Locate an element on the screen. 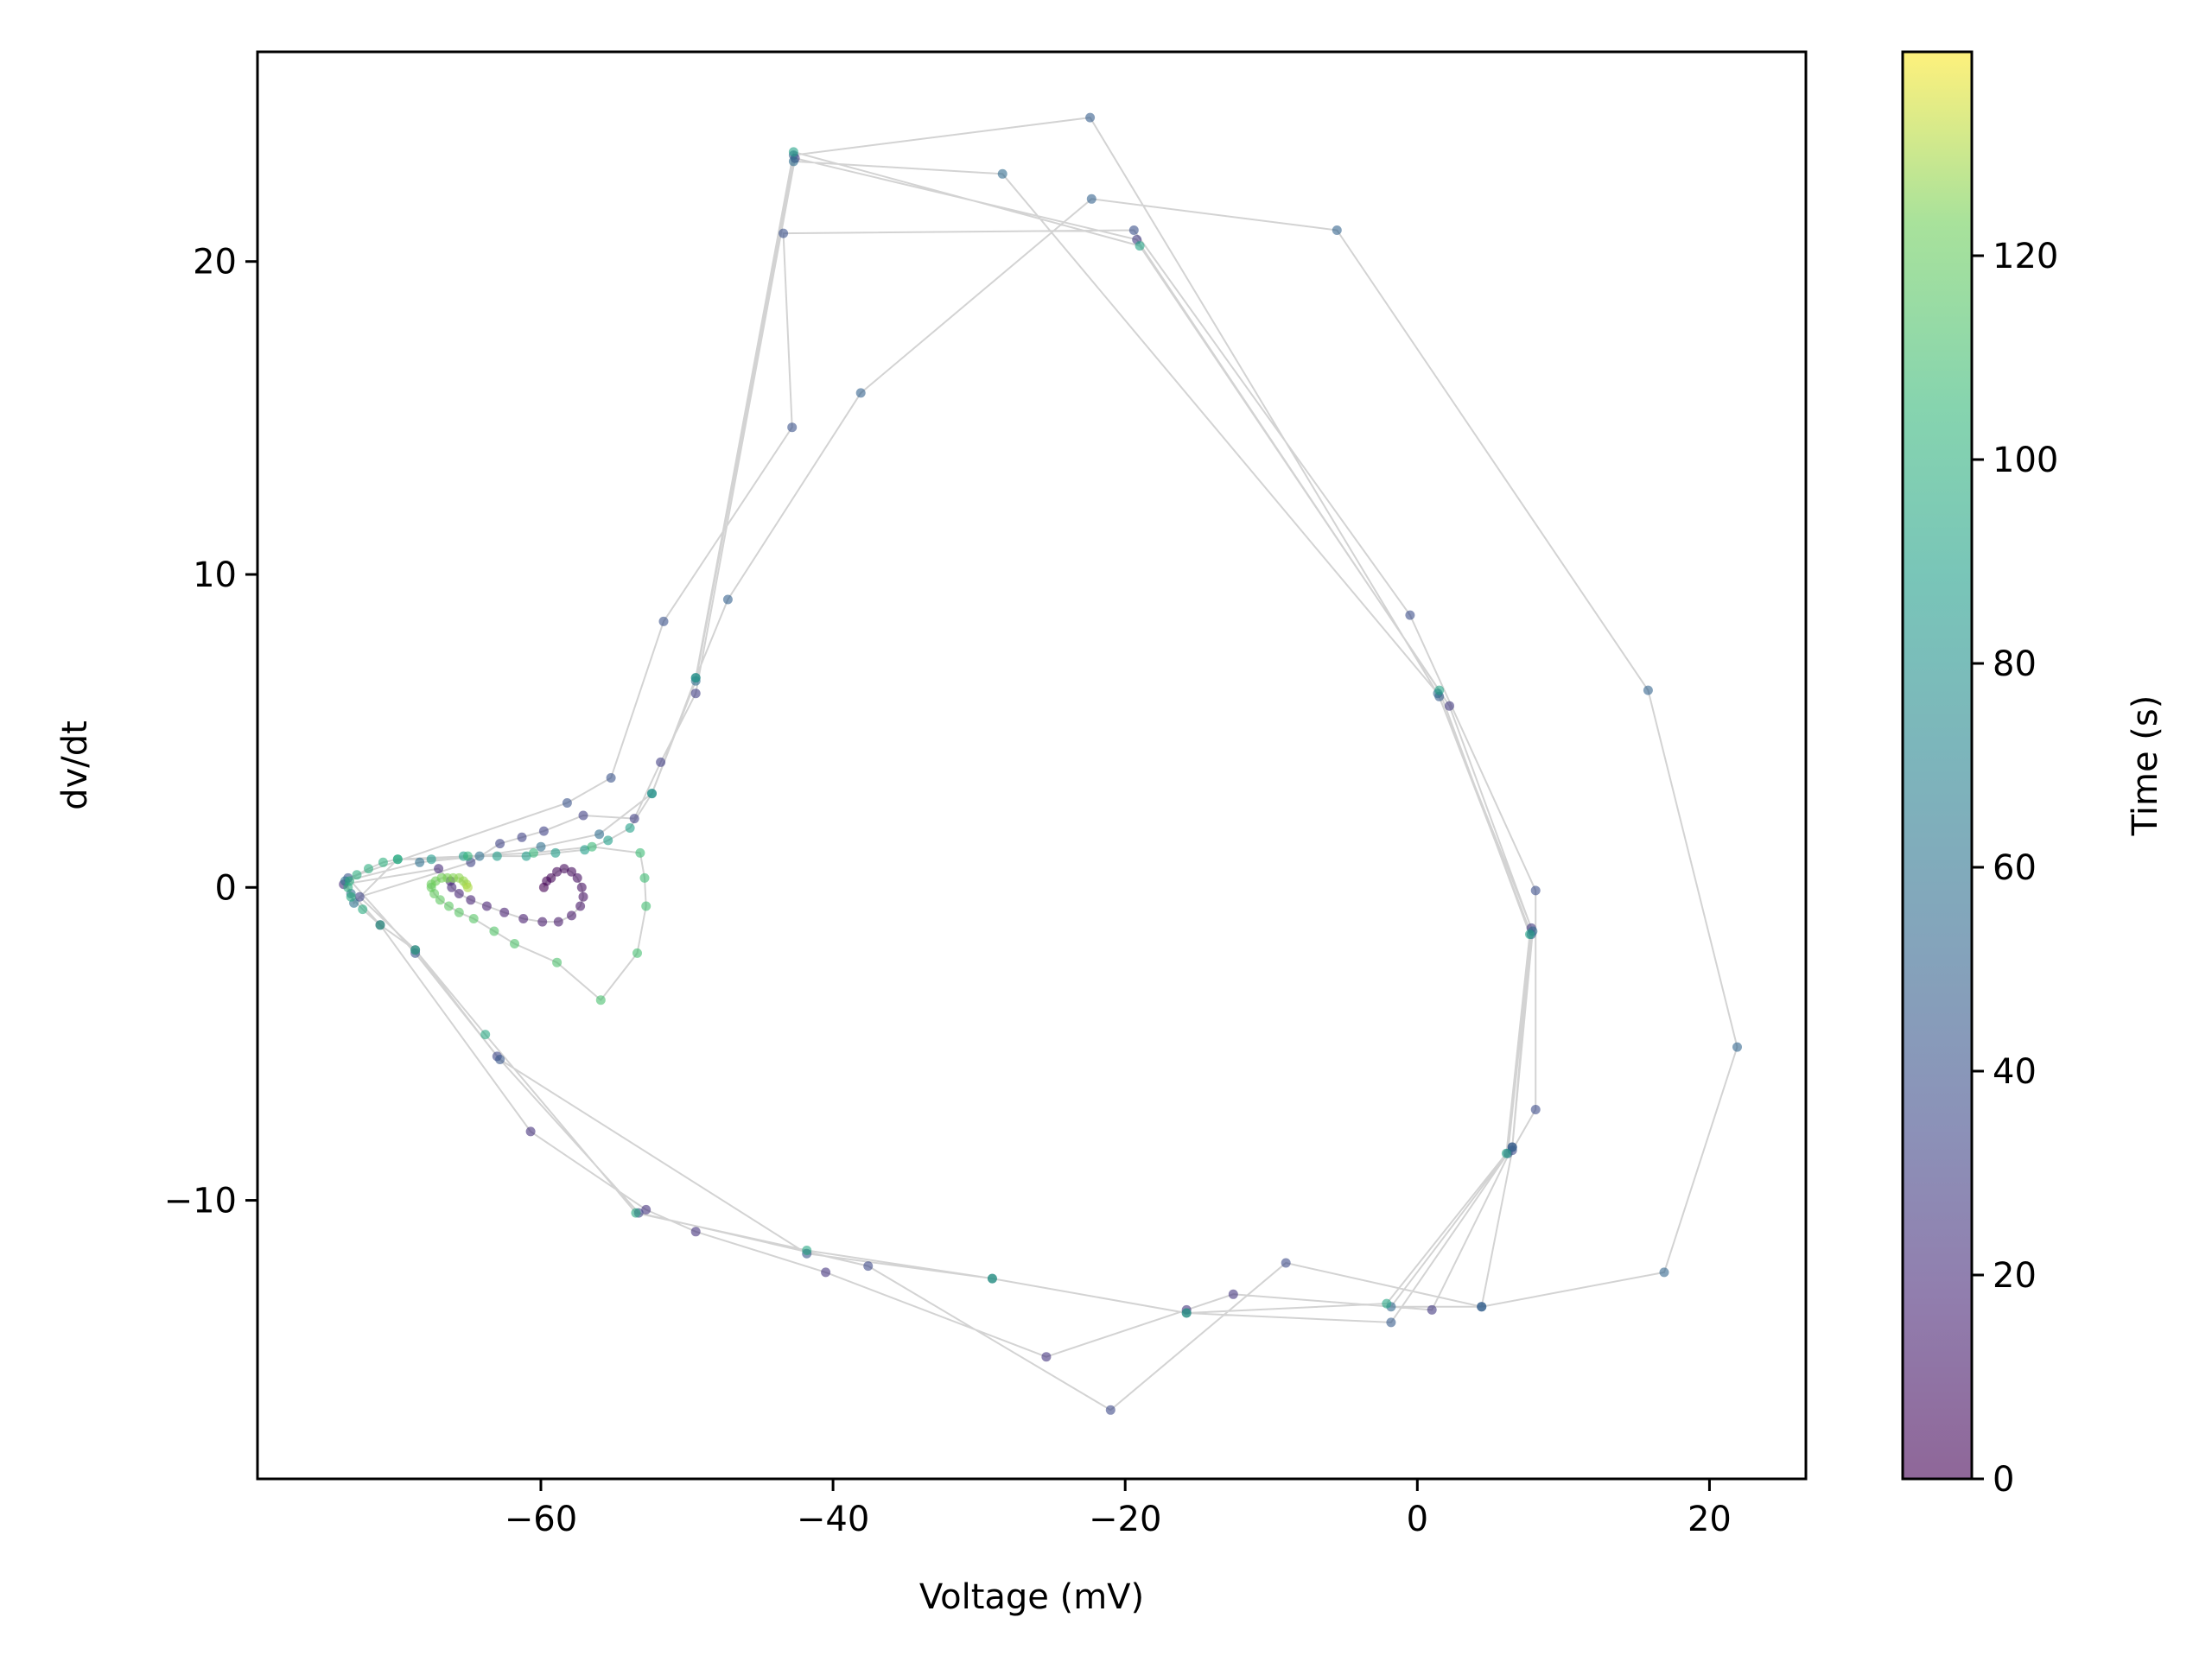 This screenshot has width=2212, height=1662. y-tick-label: −10 is located at coordinates (200, 1201).